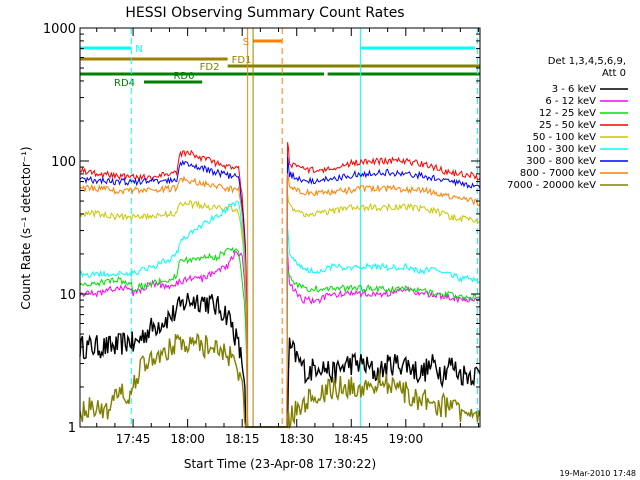 This screenshot has height=480, width=640. Describe the element at coordinates (242, 60) in the screenshot. I see `annotation-label: FD1` at that location.